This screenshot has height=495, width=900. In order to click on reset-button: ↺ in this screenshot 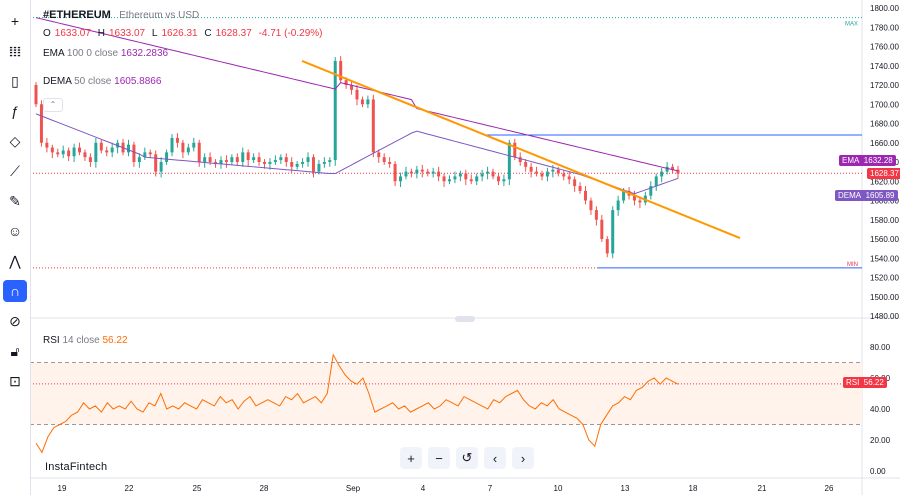, I will do `click(467, 458)`.